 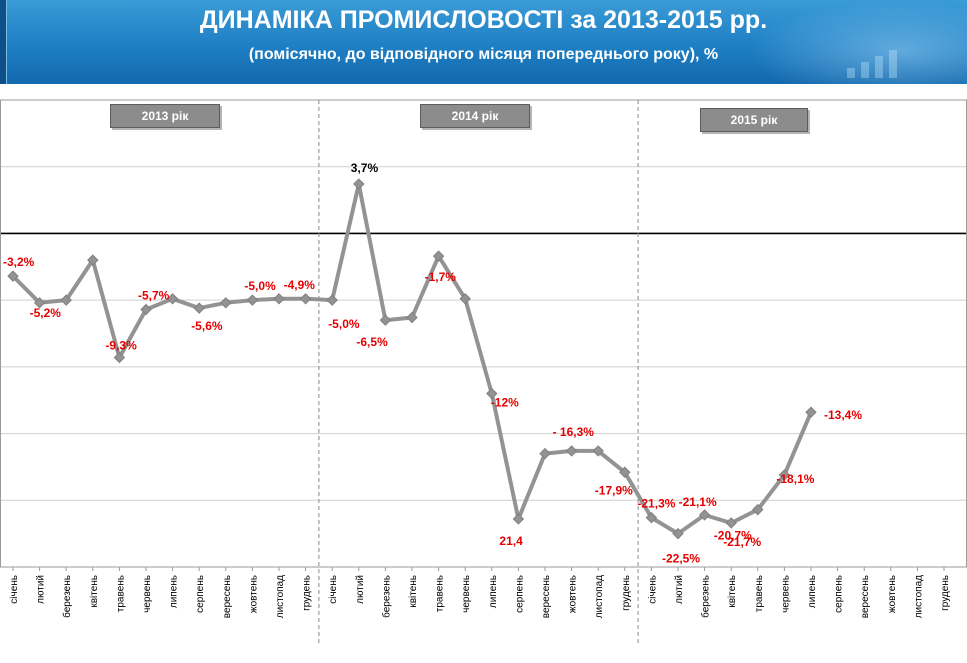 What do you see at coordinates (698, 502) in the screenshot?
I see `data-label: -21,1%` at bounding box center [698, 502].